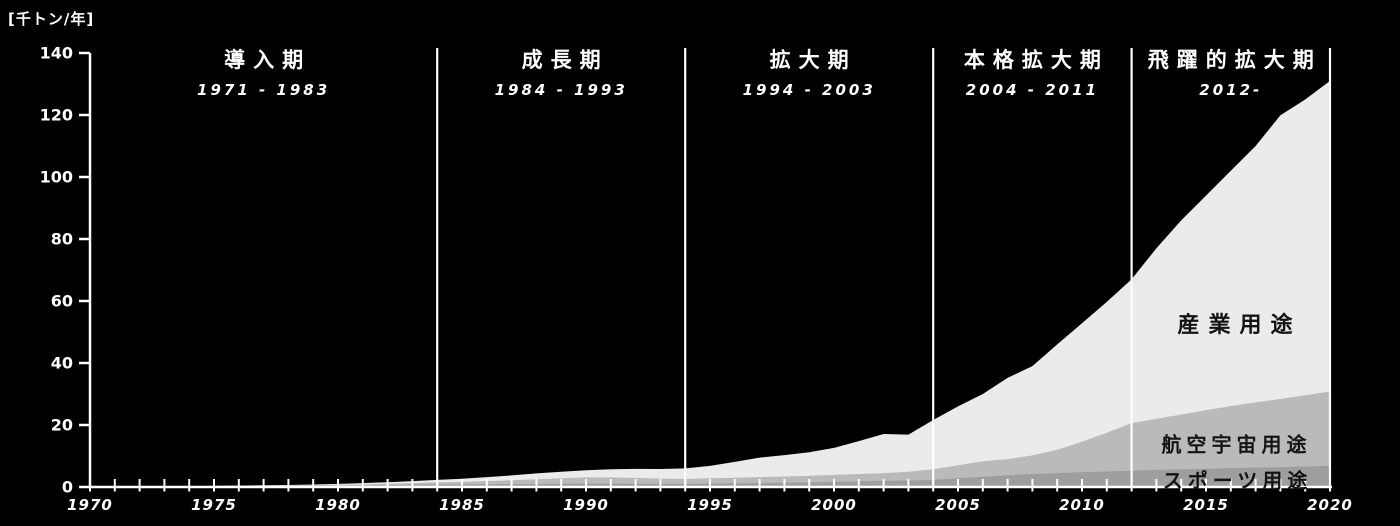  What do you see at coordinates (56, 177) in the screenshot?
I see `y-tick-label: 100` at bounding box center [56, 177].